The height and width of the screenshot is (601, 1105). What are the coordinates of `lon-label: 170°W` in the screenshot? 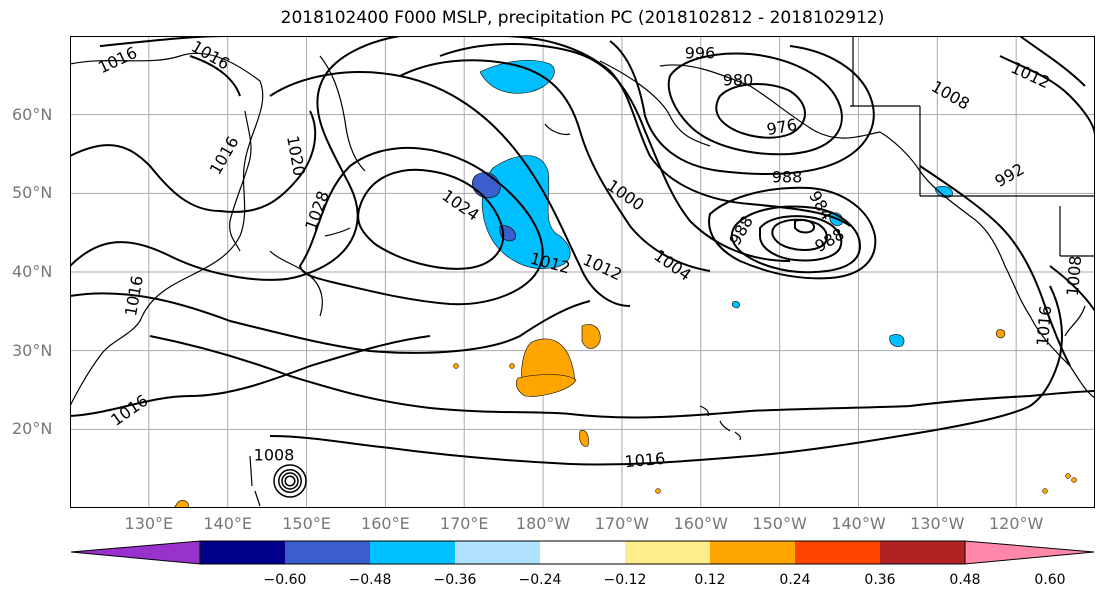 It's located at (622, 523).